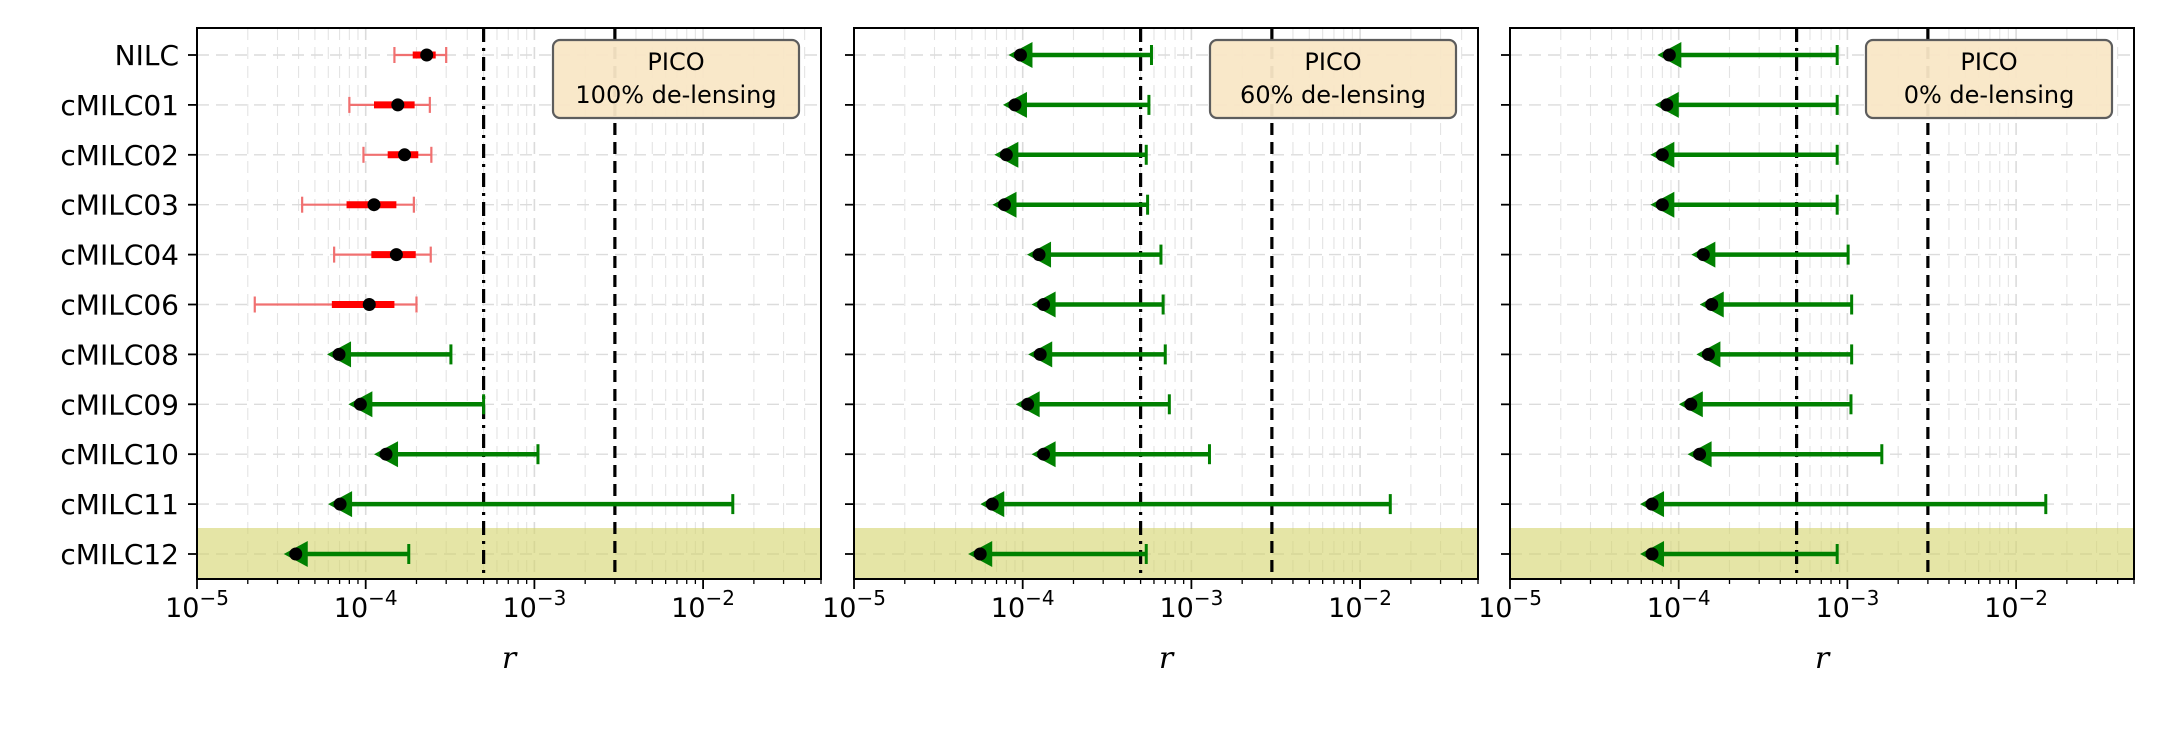  Describe the element at coordinates (675, 95) in the screenshot. I see `annotation-text: 100% de-lensing` at that location.